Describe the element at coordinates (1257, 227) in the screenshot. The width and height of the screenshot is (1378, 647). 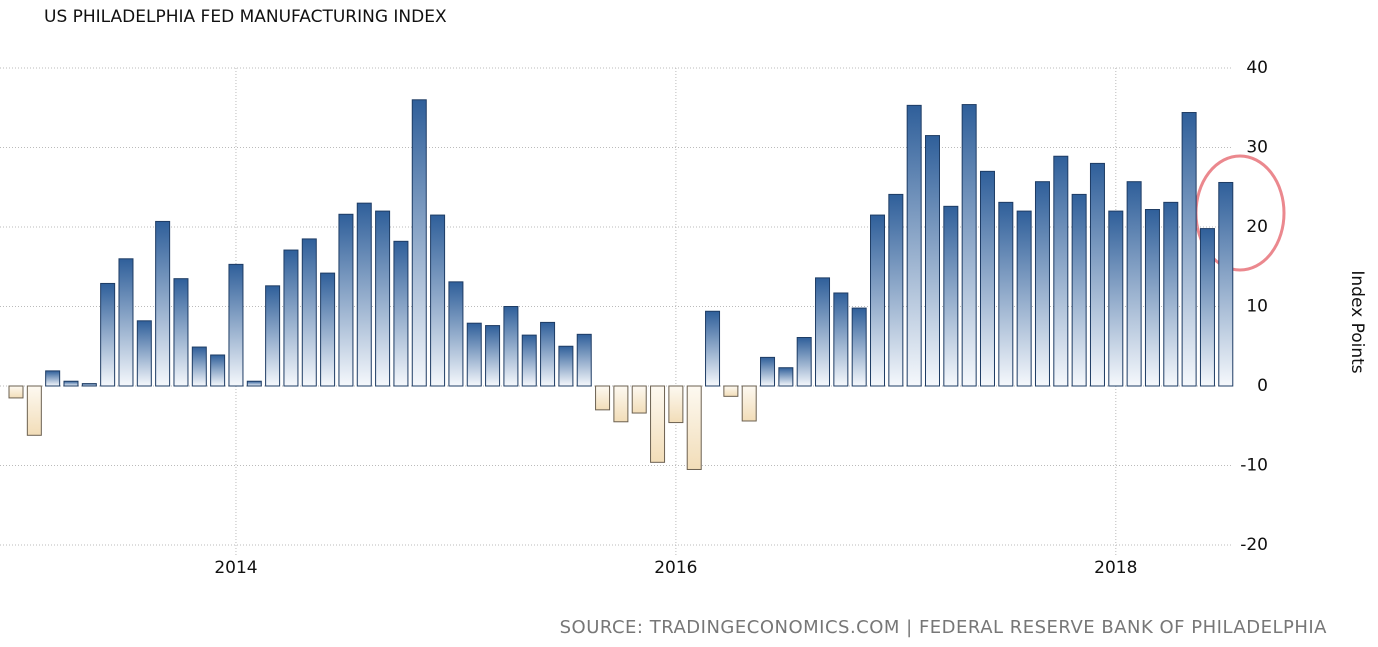
I see `y-tick-label: 20` at that location.